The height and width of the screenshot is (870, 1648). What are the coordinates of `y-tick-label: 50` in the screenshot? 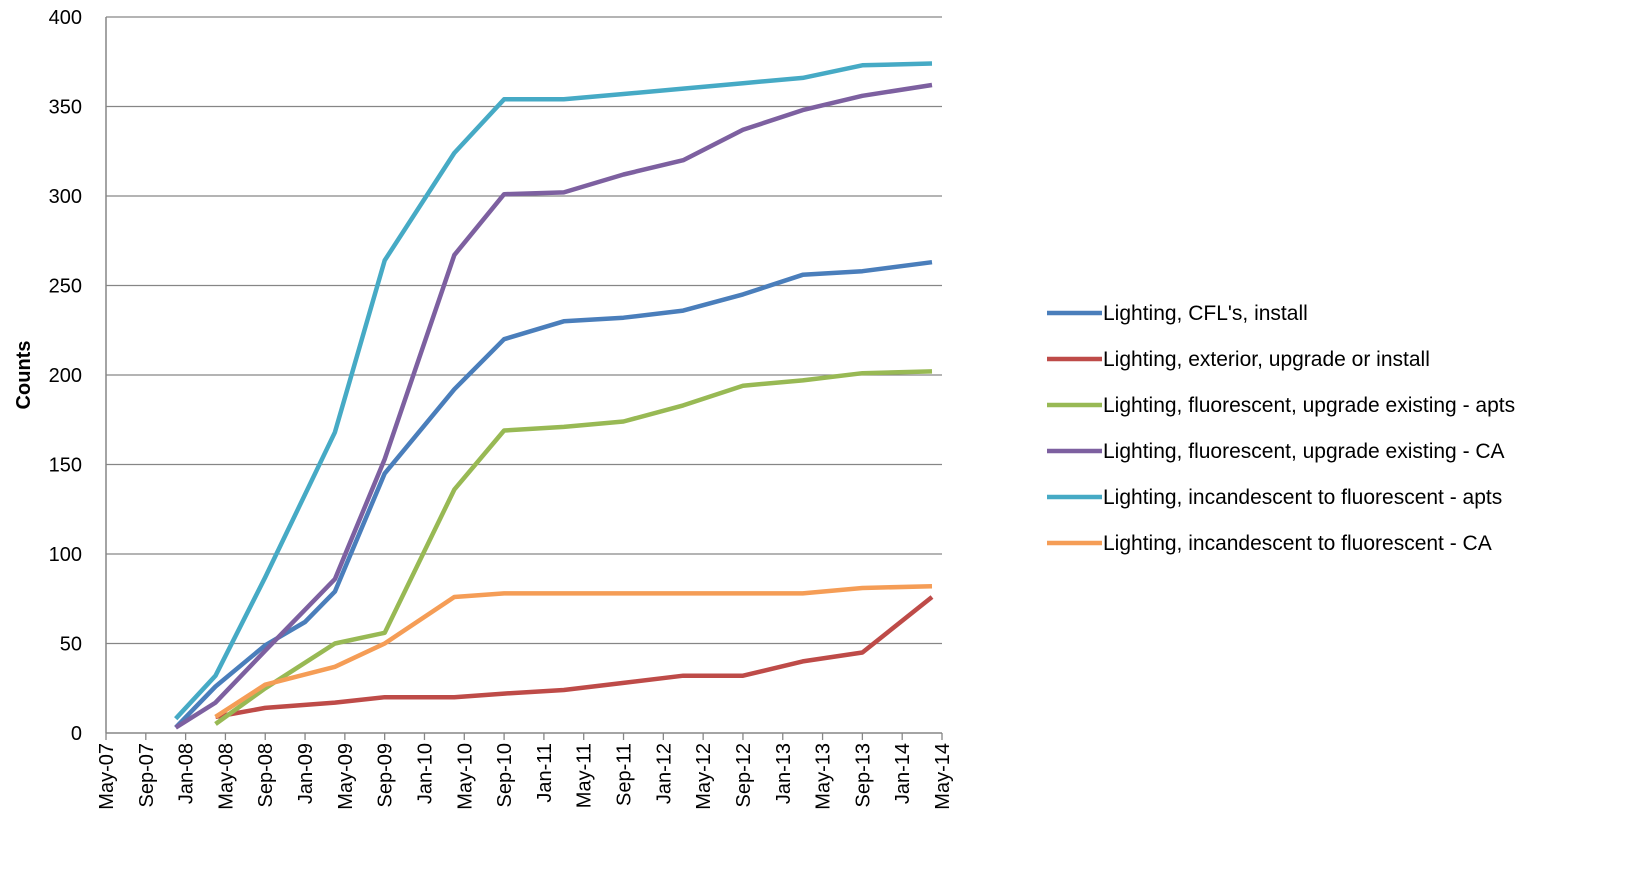 It's located at (71, 645).